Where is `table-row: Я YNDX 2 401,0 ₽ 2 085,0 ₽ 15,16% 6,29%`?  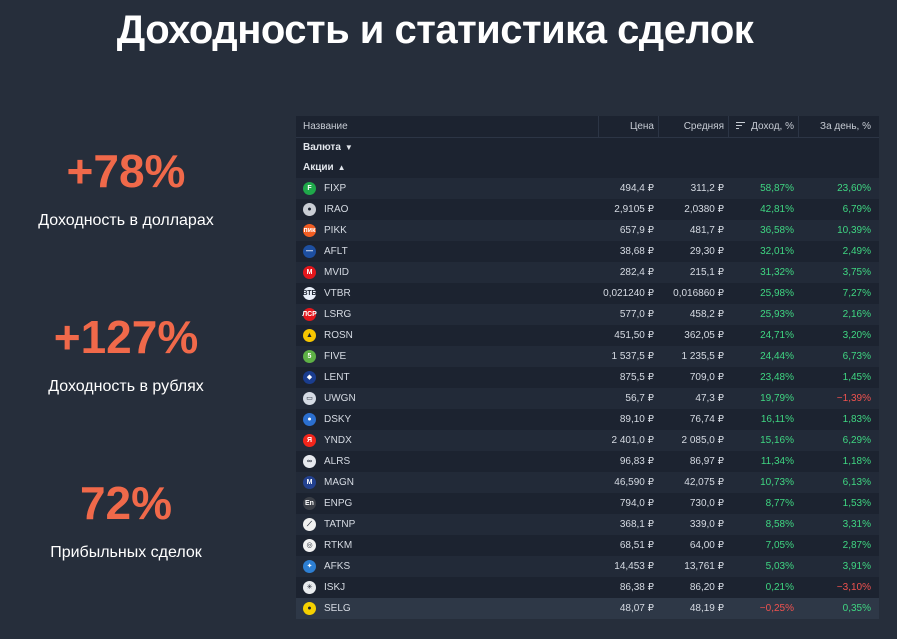
table-row: Я YNDX 2 401,0 ₽ 2 085,0 ₽ 15,16% 6,29% is located at coordinates (587, 440).